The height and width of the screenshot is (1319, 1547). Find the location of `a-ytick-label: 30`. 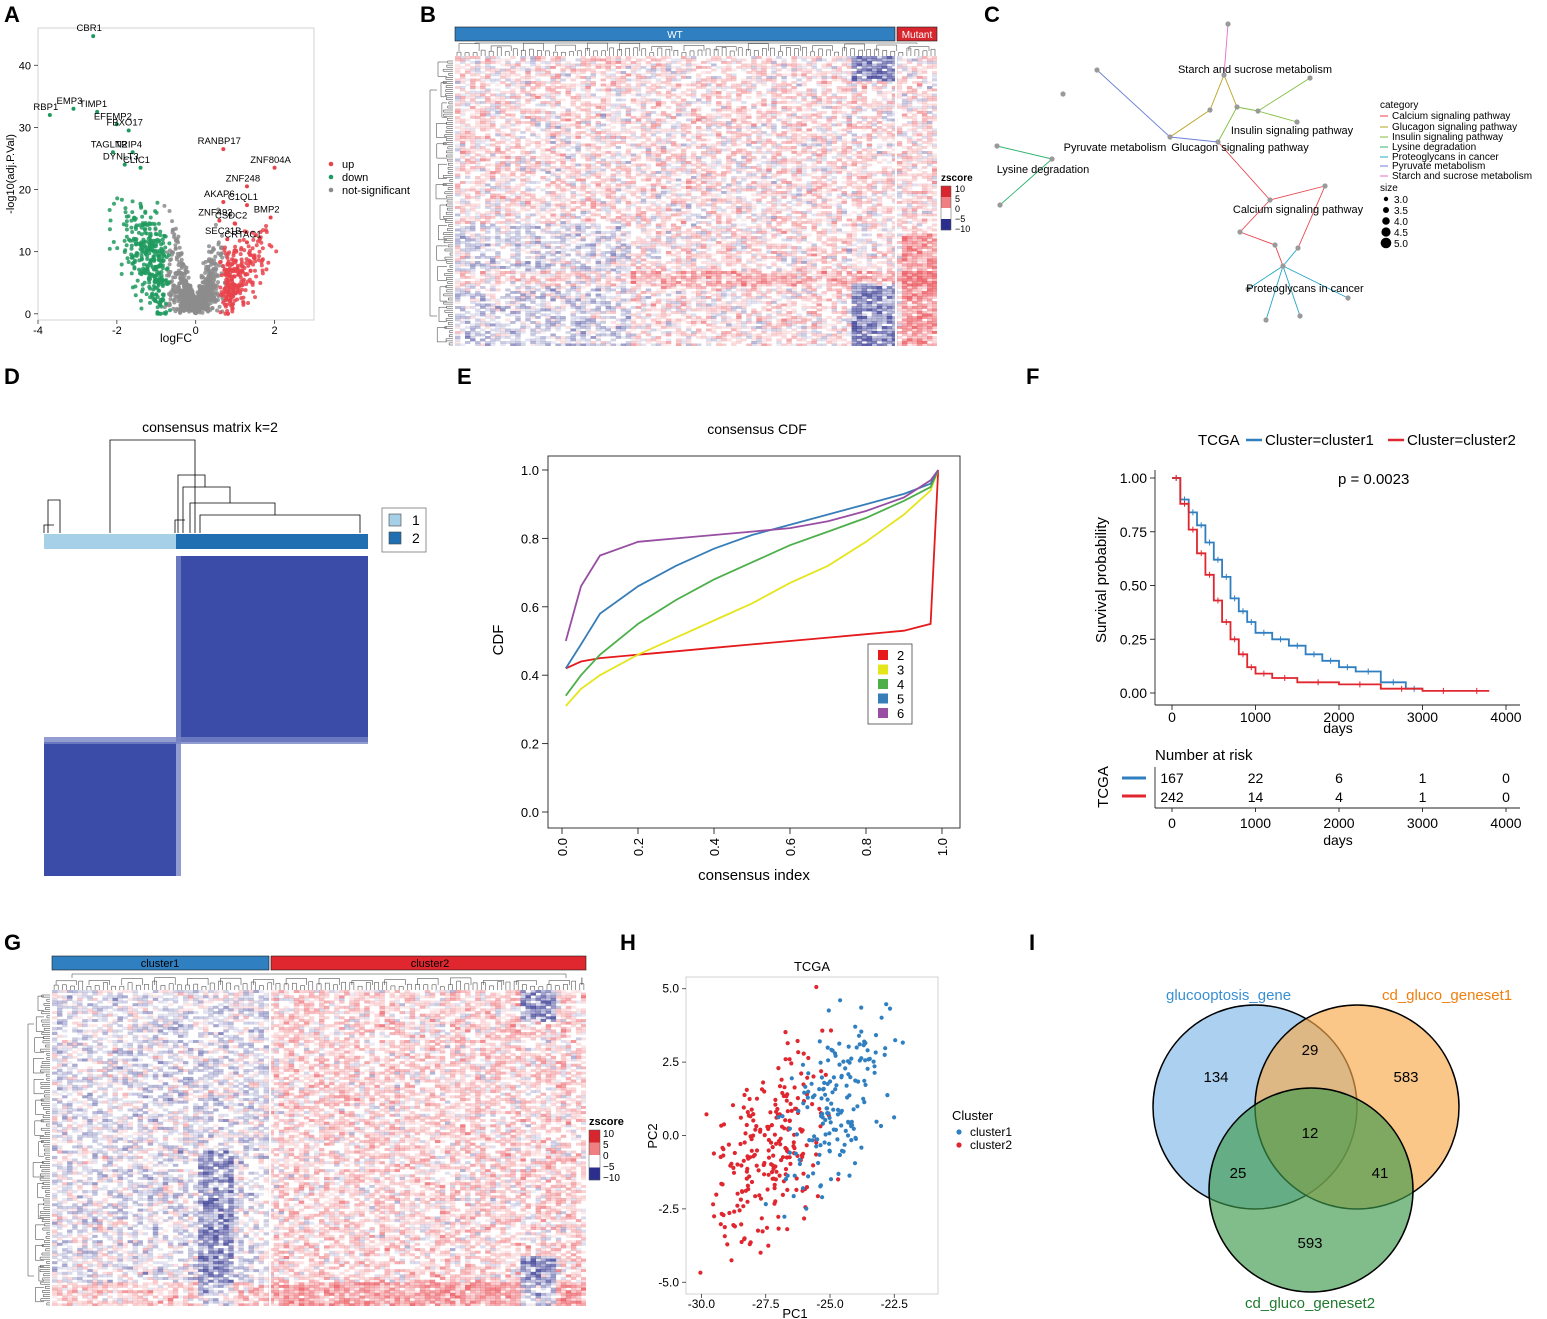

a-ytick-label: 30 is located at coordinates (25, 128).